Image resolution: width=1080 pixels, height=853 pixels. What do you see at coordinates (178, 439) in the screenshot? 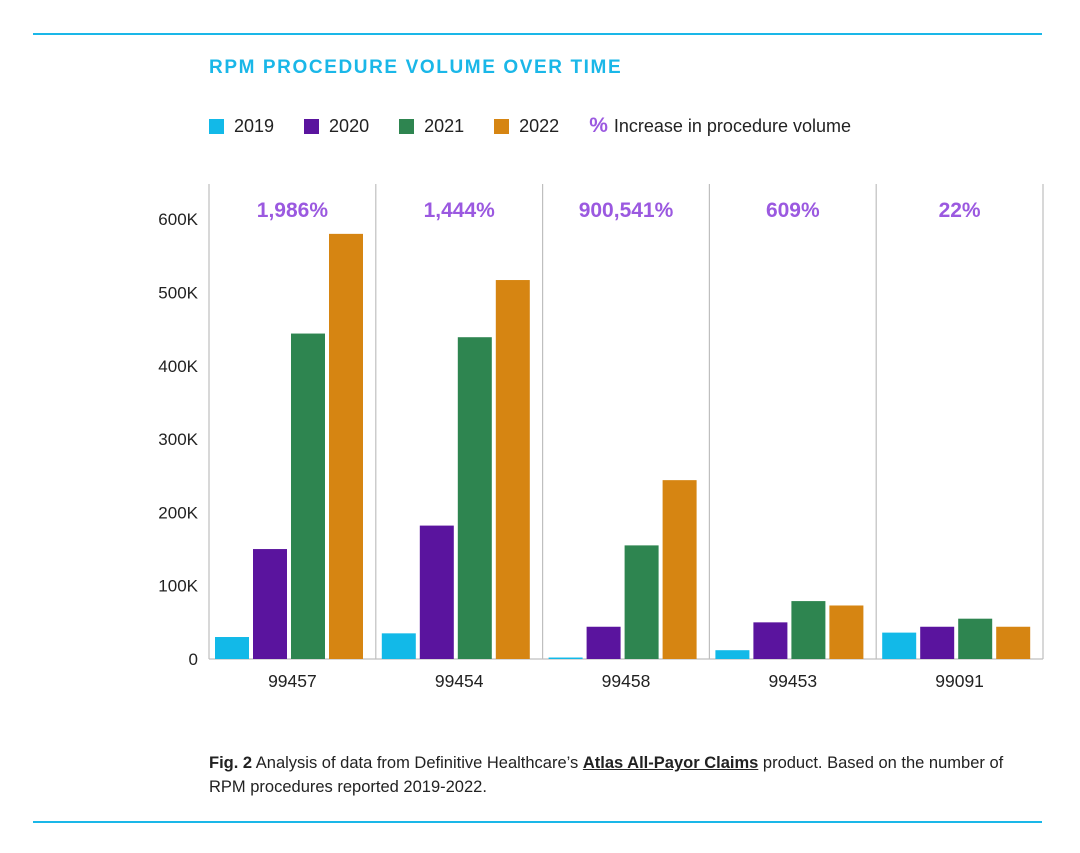
I see `y-tick-label: 300K` at bounding box center [178, 439].